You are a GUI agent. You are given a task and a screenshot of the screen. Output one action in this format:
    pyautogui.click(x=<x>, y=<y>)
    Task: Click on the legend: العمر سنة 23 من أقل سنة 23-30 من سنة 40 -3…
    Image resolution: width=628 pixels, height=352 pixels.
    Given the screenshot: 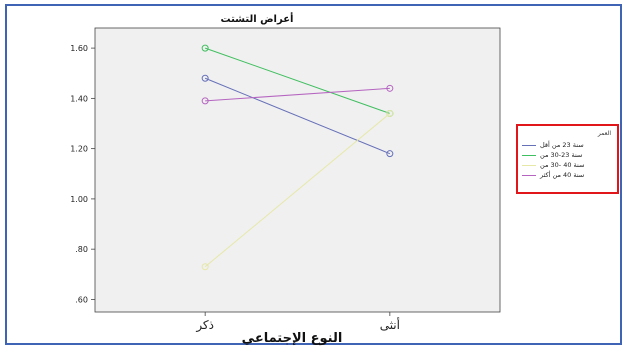 What is the action you would take?
    pyautogui.click(x=567, y=159)
    